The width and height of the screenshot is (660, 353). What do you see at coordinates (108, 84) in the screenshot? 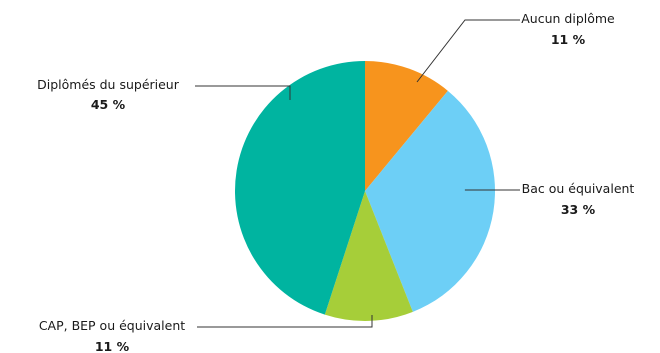
I see `slice-label-4: Diplômés du supérieur` at bounding box center [108, 84].